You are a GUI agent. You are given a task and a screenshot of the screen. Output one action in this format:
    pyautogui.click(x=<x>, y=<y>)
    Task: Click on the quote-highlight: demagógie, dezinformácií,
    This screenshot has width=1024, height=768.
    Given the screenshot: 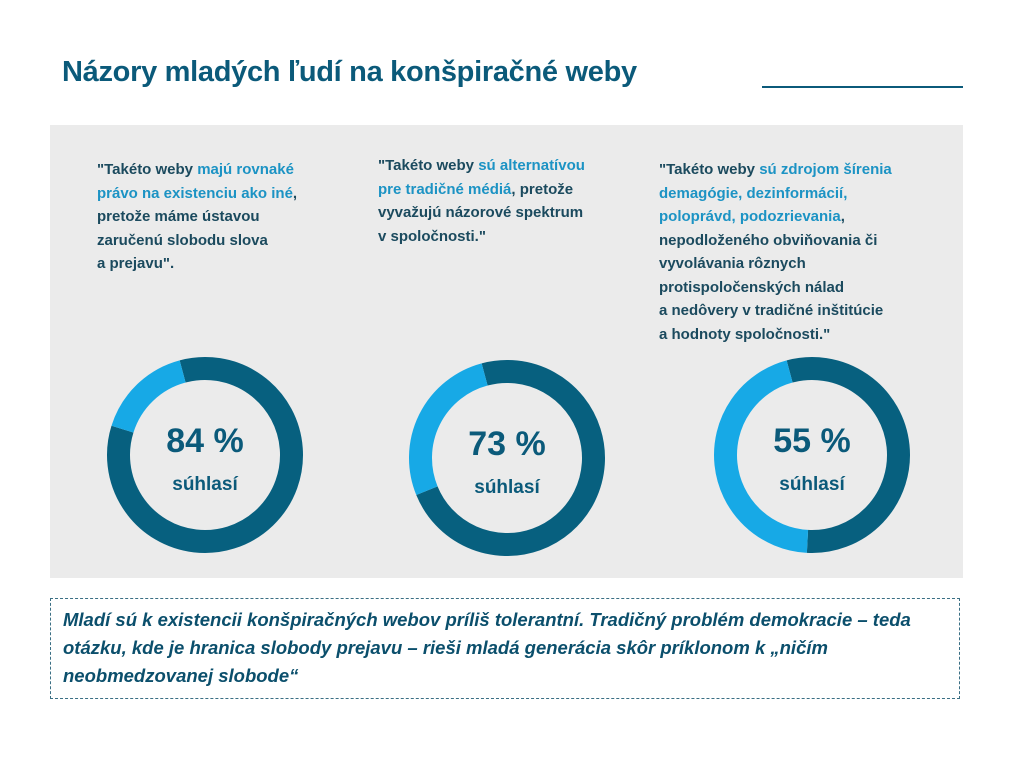 What is the action you would take?
    pyautogui.click(x=753, y=193)
    